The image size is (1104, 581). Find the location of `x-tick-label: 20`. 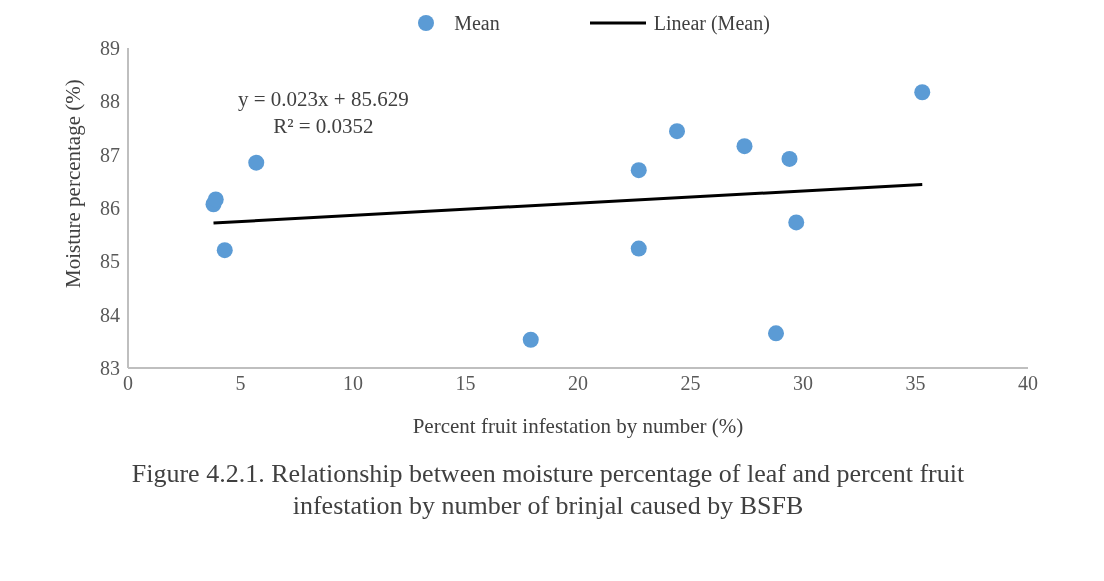

x-tick-label: 20 is located at coordinates (578, 383).